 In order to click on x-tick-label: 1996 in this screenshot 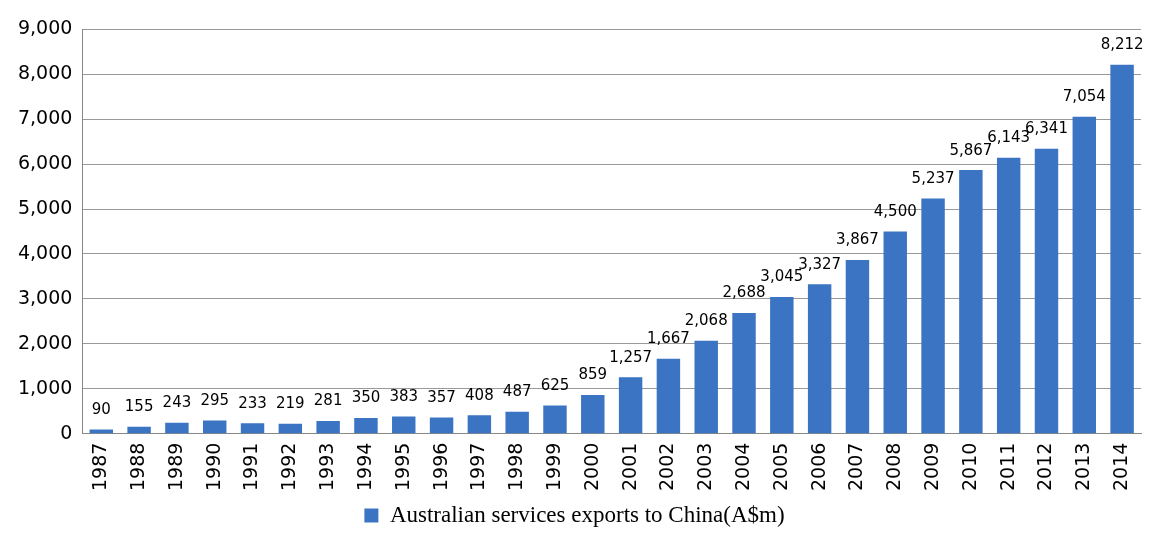, I will do `click(439, 467)`.